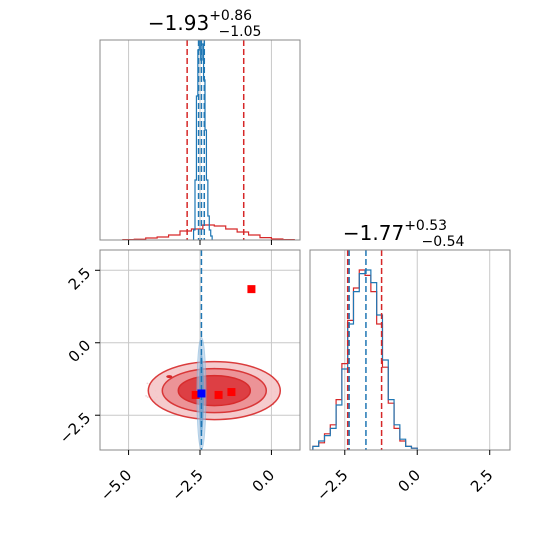 This screenshot has width=550, height=550. Describe the element at coordinates (116, 485) in the screenshot. I see `tick-label-x-0: −5.0` at that location.